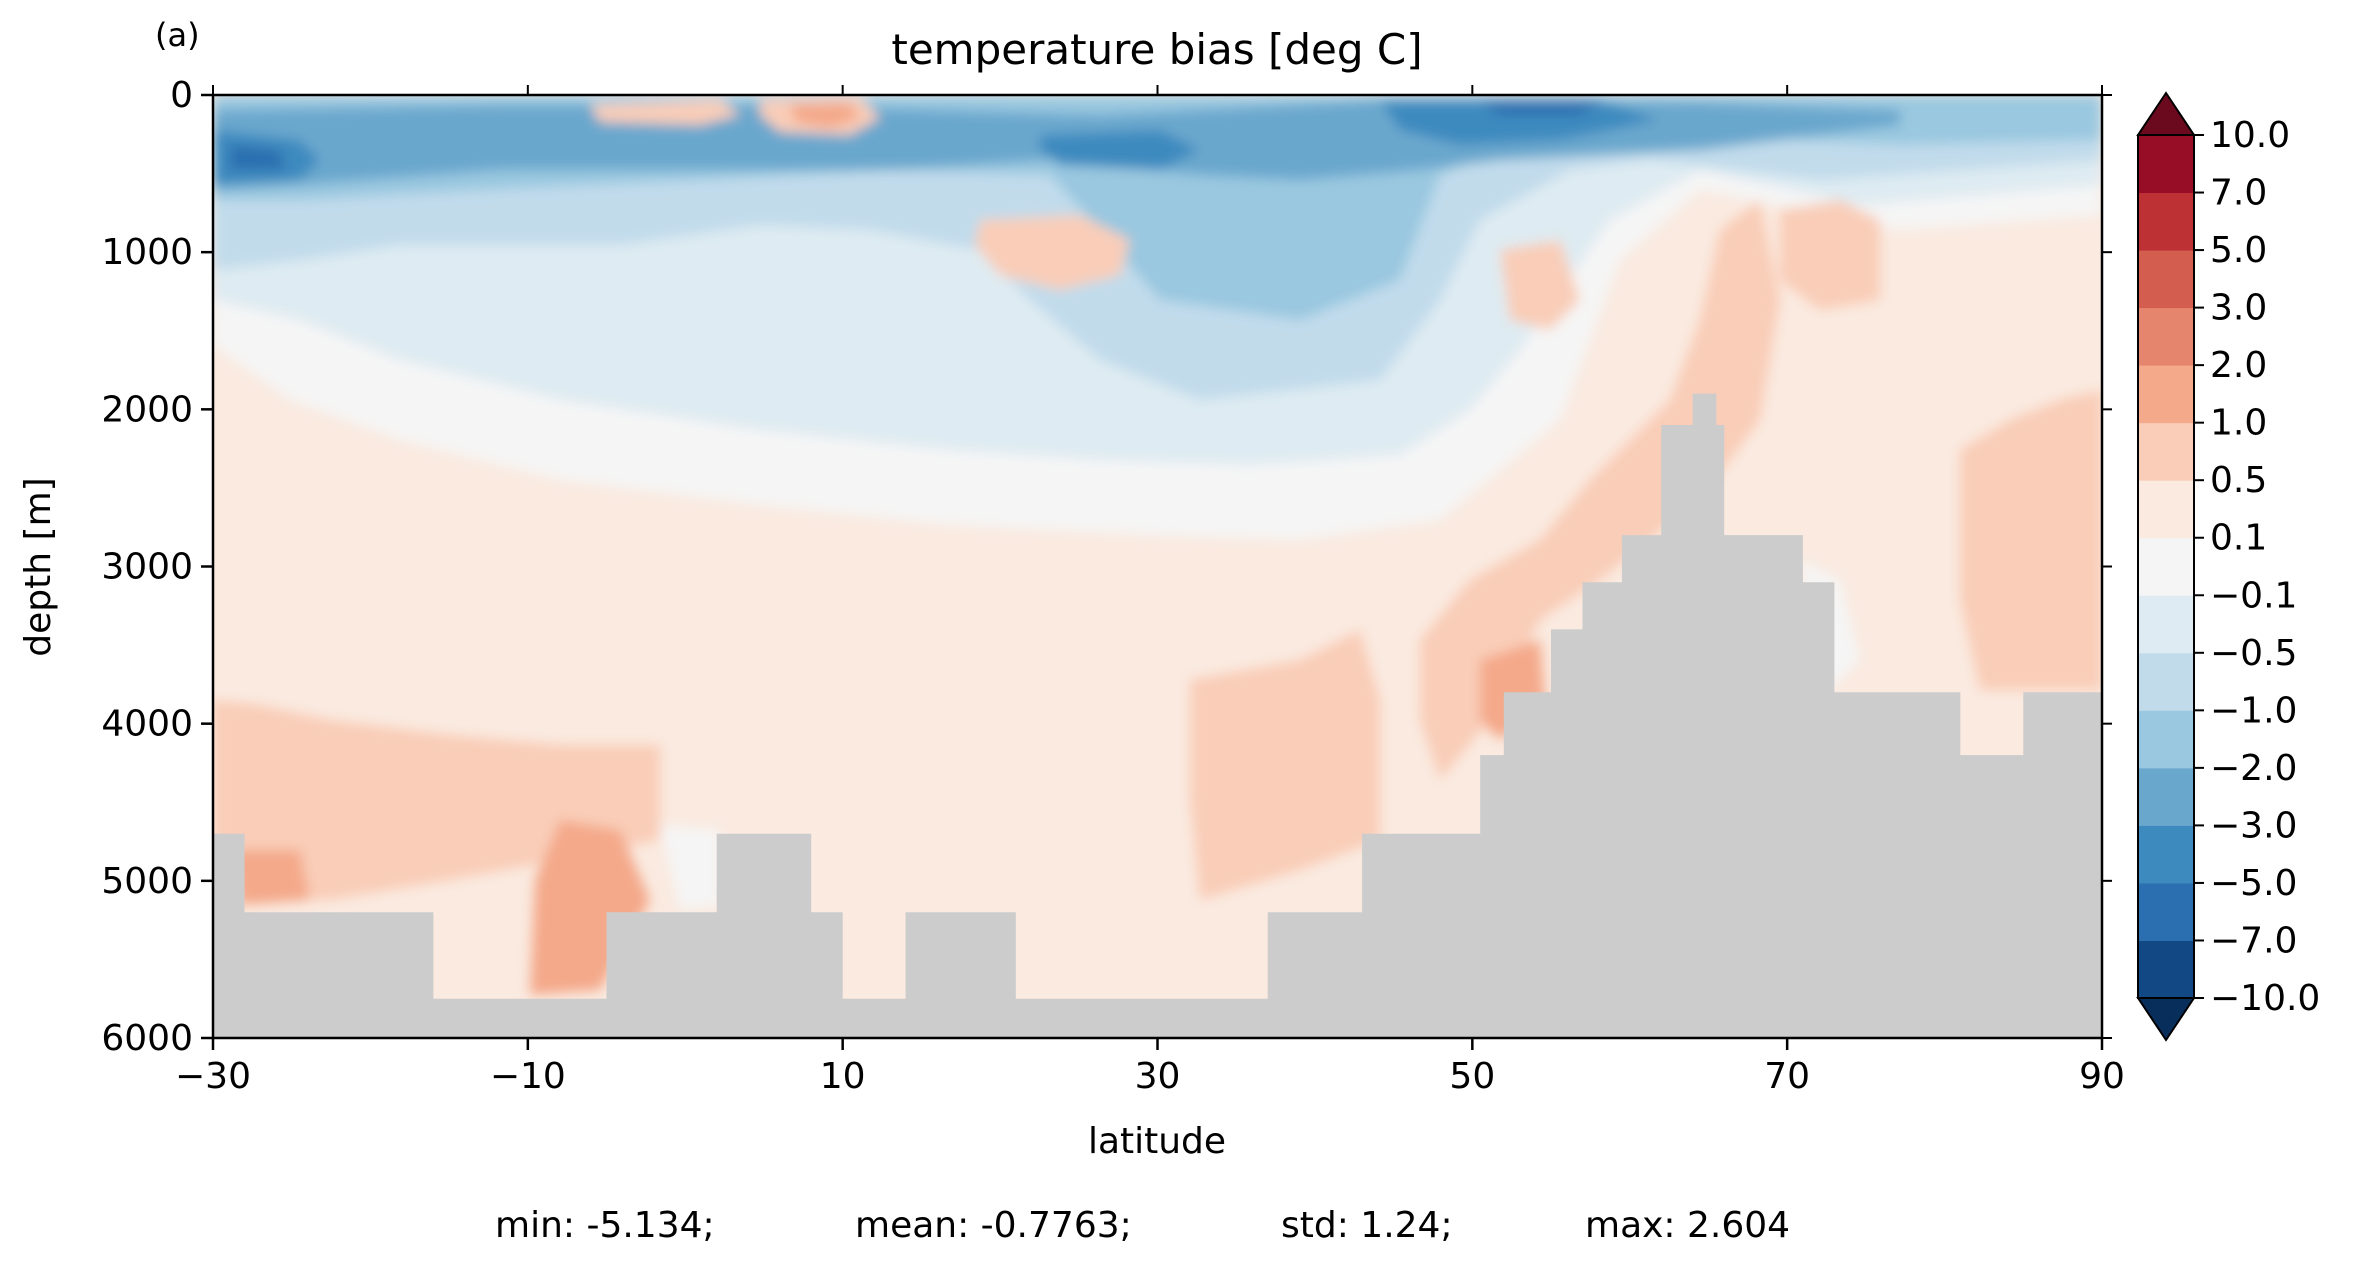 The image size is (2362, 1263). Describe the element at coordinates (2102, 1076) in the screenshot. I see `x-tick-label: 90` at that location.